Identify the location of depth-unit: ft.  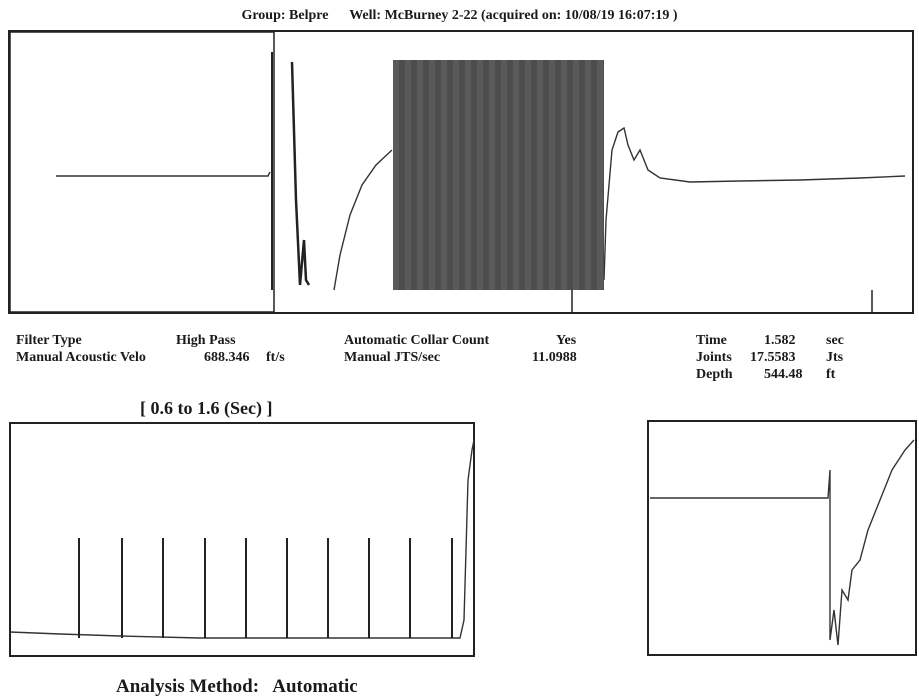
(831, 374).